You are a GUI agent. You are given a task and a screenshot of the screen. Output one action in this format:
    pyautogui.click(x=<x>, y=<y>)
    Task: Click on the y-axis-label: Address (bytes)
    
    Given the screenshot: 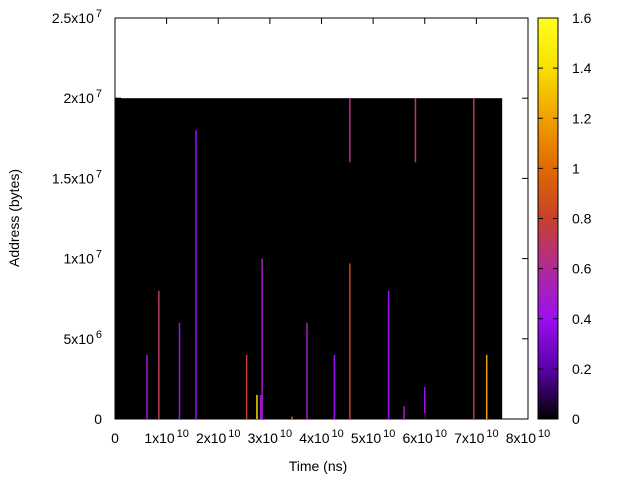 What is the action you would take?
    pyautogui.click(x=14, y=218)
    